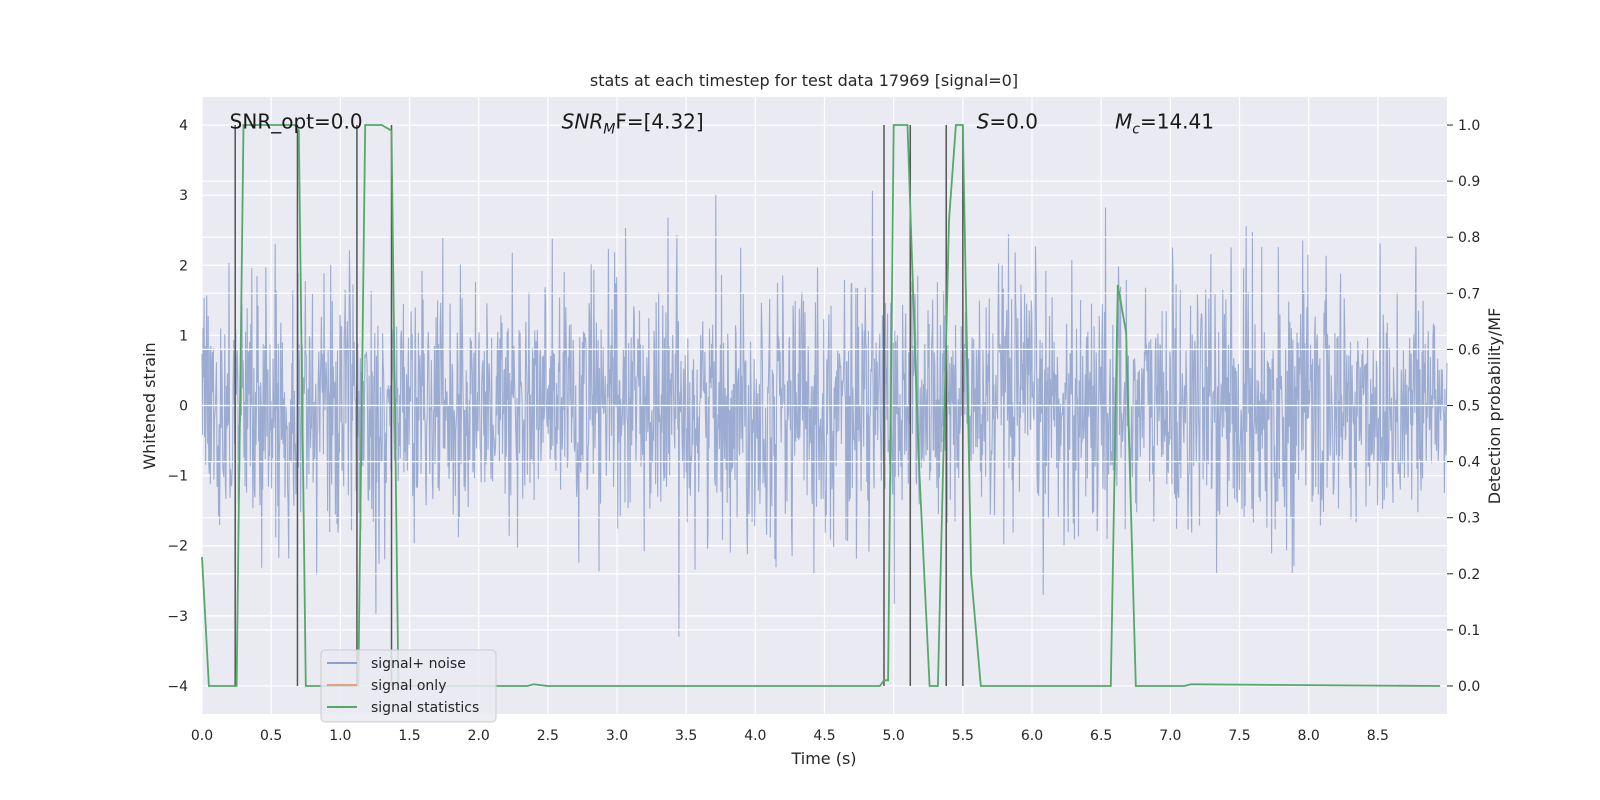 The height and width of the screenshot is (800, 1600). What do you see at coordinates (1032, 736) in the screenshot?
I see `x-tick-label: 6.0` at bounding box center [1032, 736].